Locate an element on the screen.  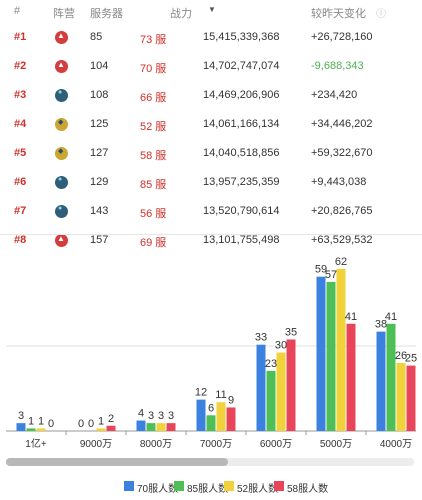
bar-70服人数-8000万 is located at coordinates (141, 425).